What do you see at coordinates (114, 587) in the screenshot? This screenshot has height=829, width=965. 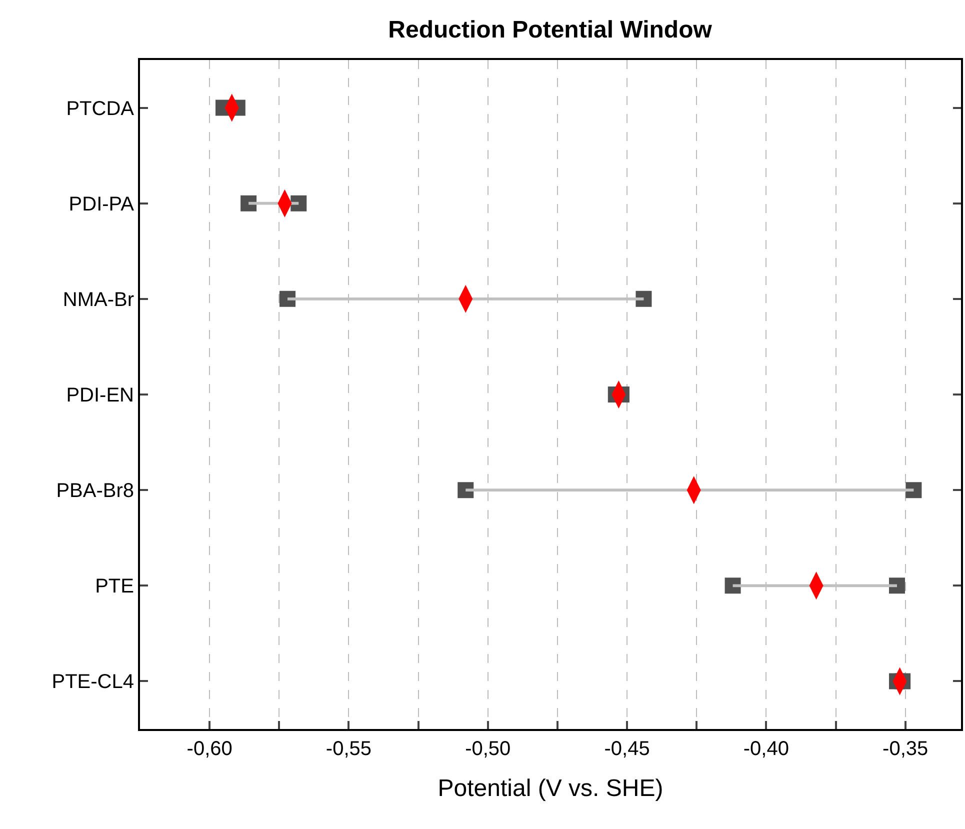 I see `y-tick-label: PTE` at bounding box center [114, 587].